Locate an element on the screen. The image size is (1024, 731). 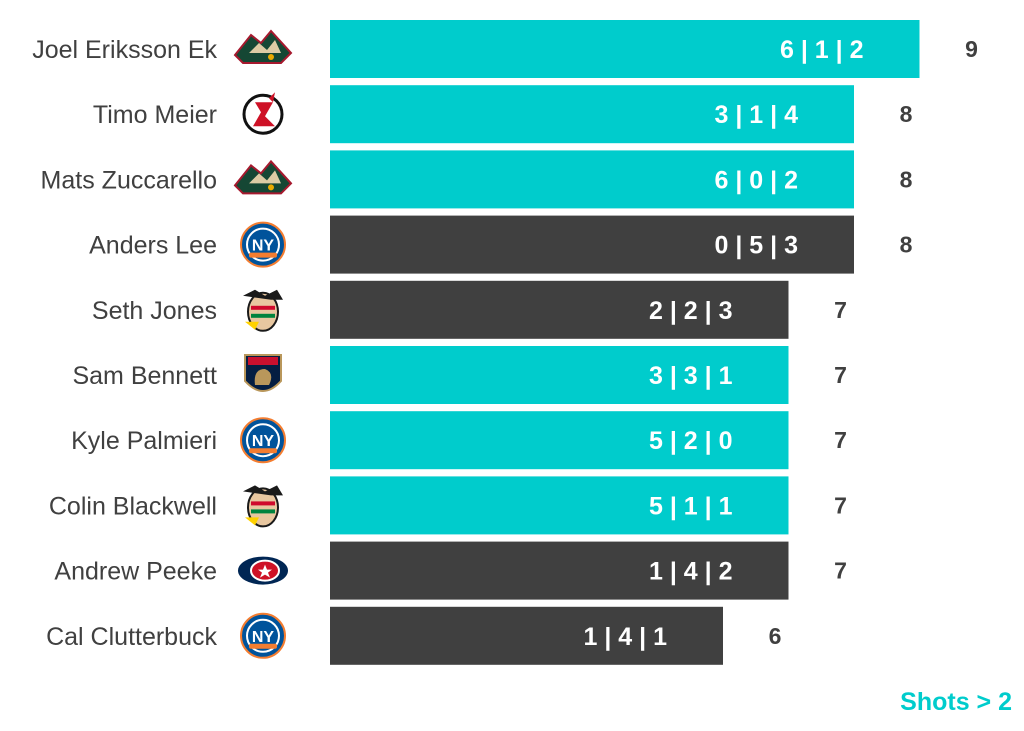
chart-row: Mats Zuccarello 6 | 0 | 2 8 is located at coordinates (477, 179).